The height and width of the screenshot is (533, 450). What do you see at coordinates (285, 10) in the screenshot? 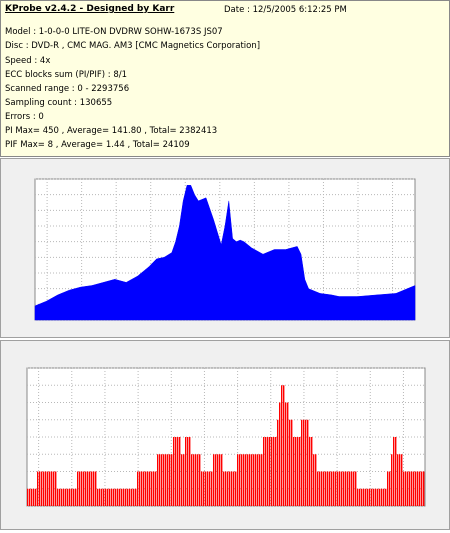
I see `scan-date: Date : 12/5/2005 6:12:25 PM` at bounding box center [285, 10].